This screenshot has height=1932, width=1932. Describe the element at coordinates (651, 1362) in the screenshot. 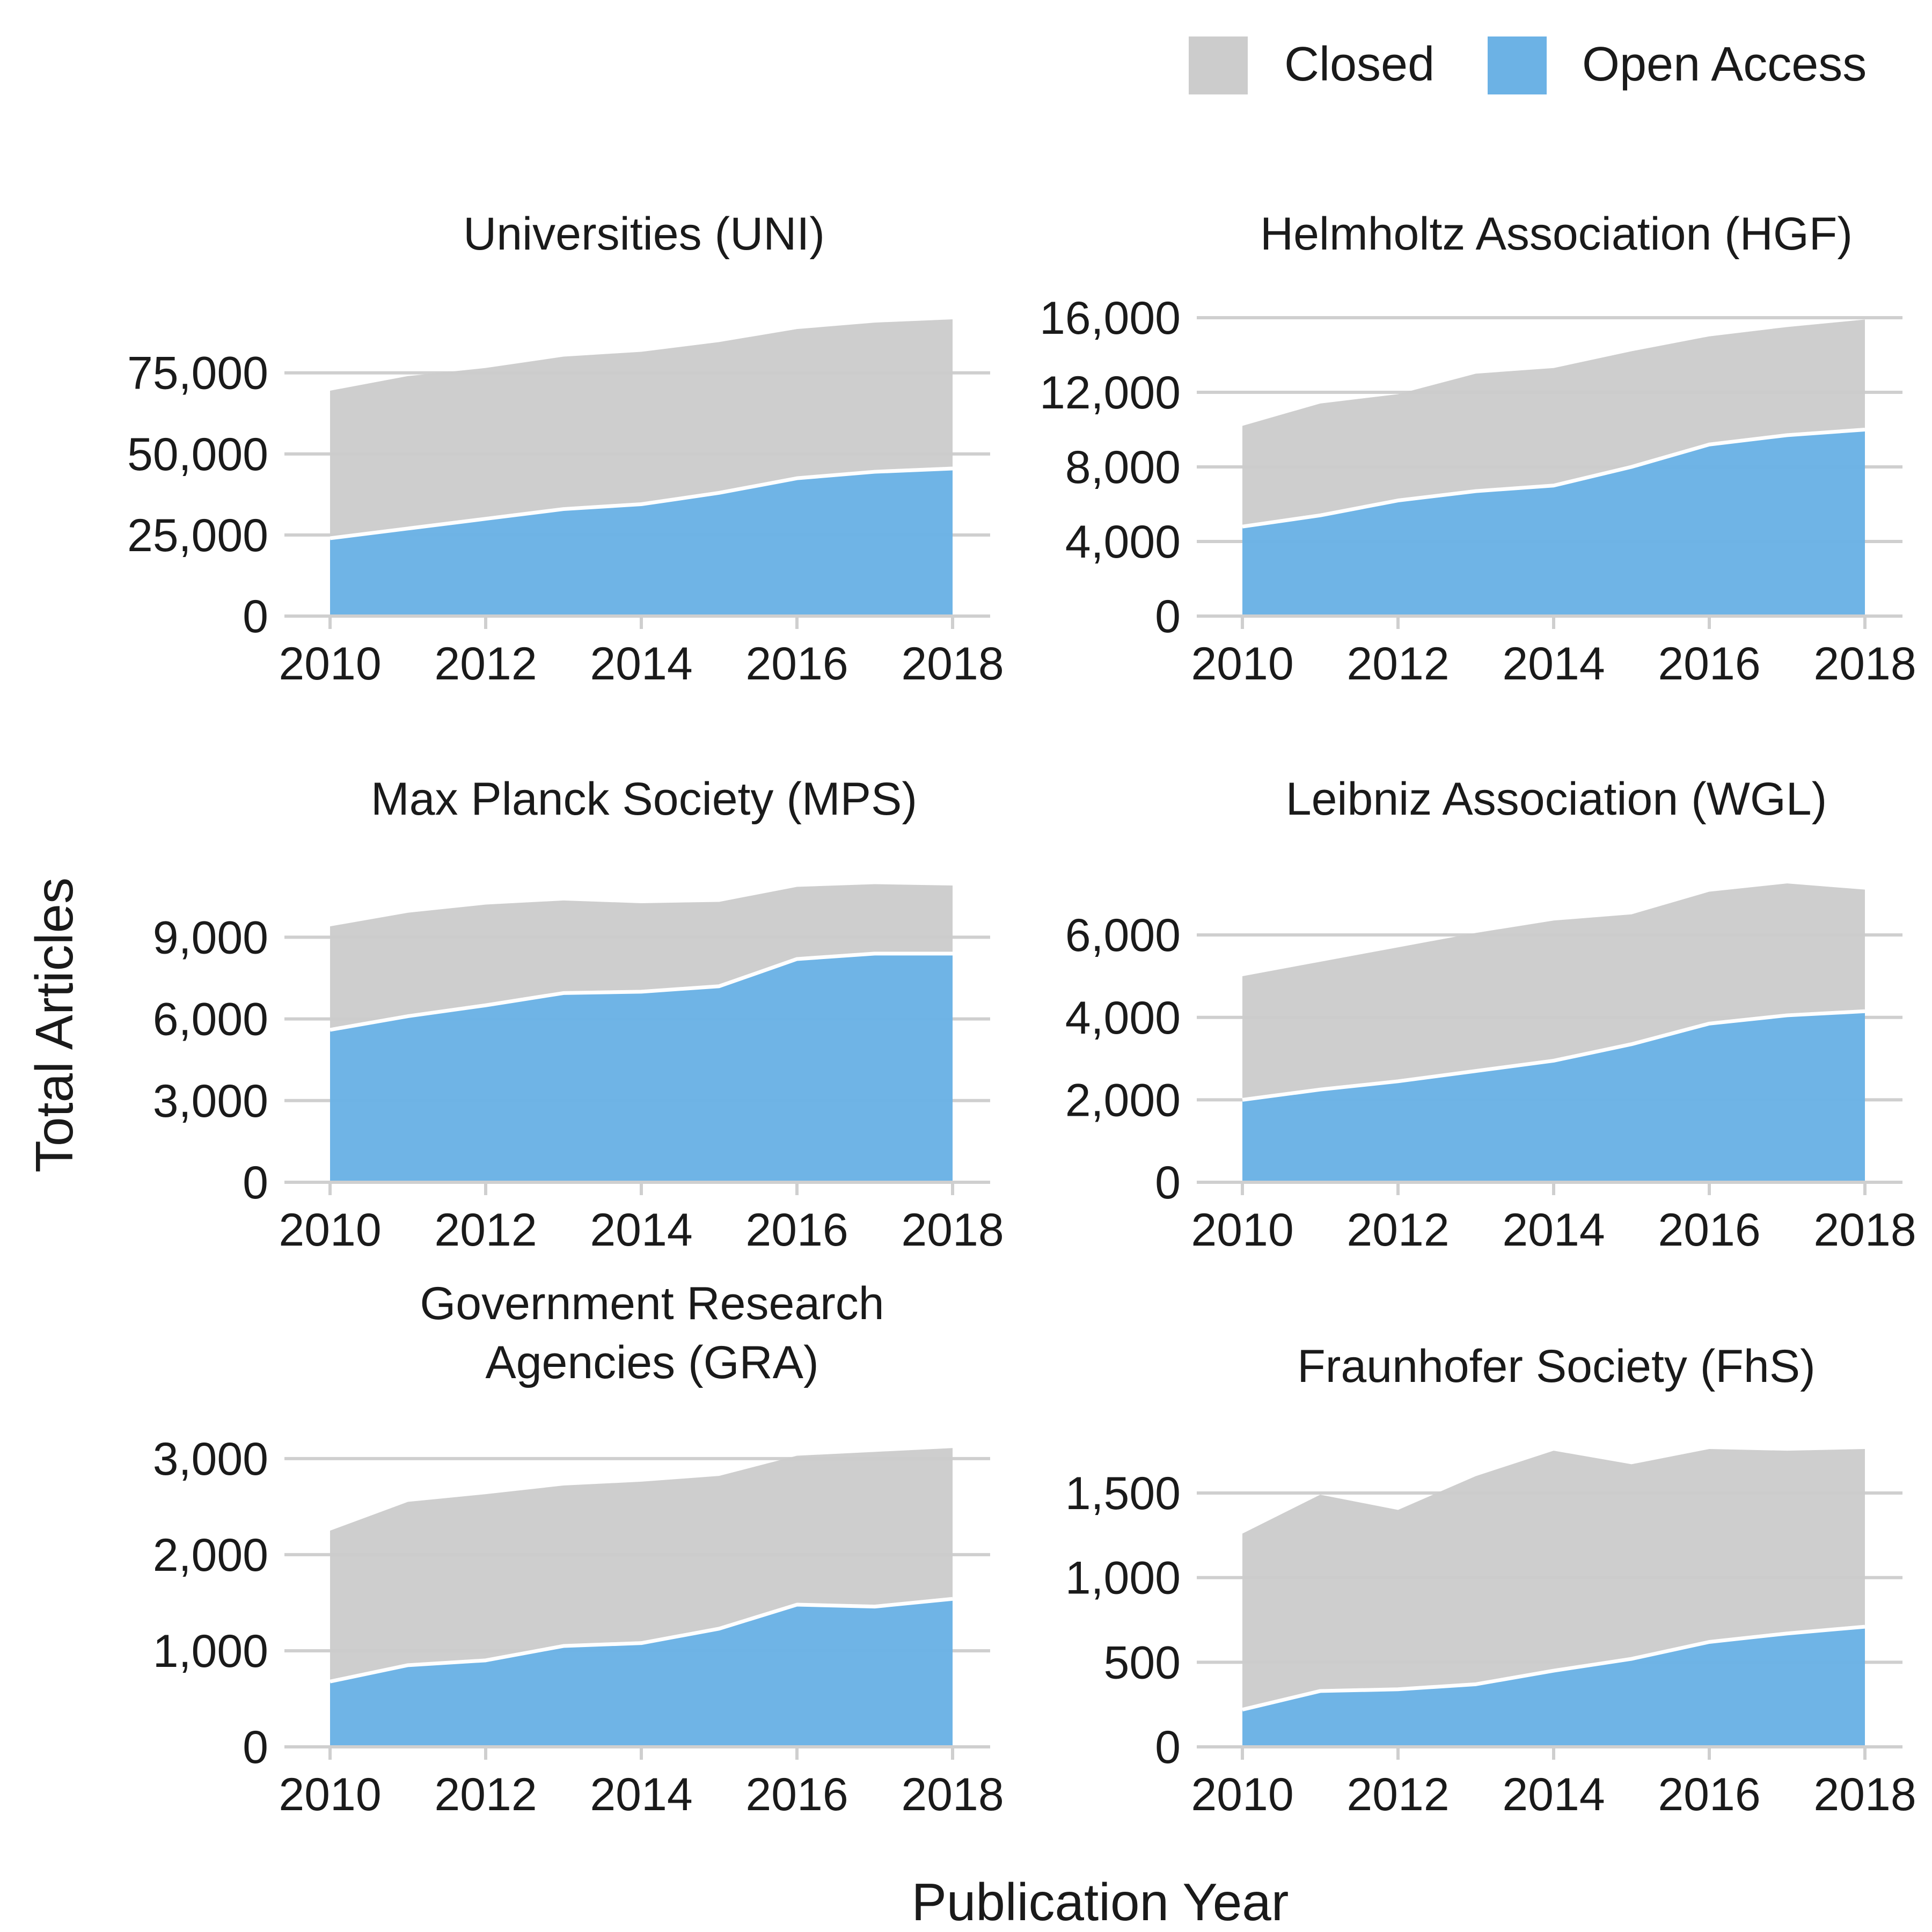

I see `panel-title: Agencies (GRA)` at that location.